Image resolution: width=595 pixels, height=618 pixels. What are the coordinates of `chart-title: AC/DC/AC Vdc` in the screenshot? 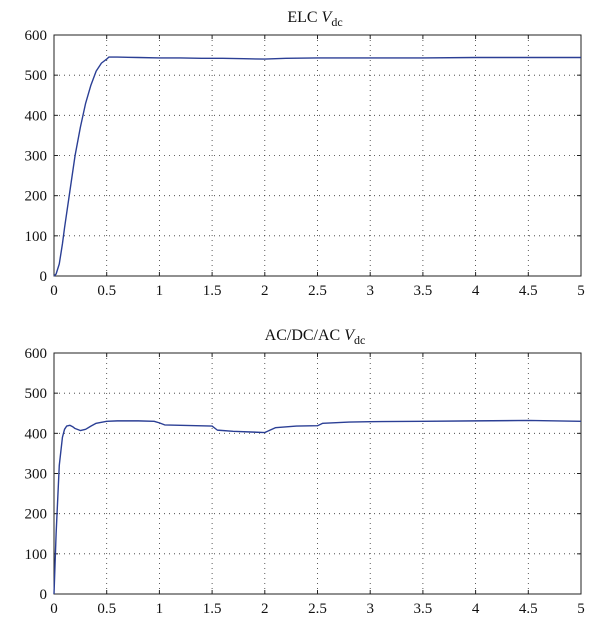 It's located at (315, 337).